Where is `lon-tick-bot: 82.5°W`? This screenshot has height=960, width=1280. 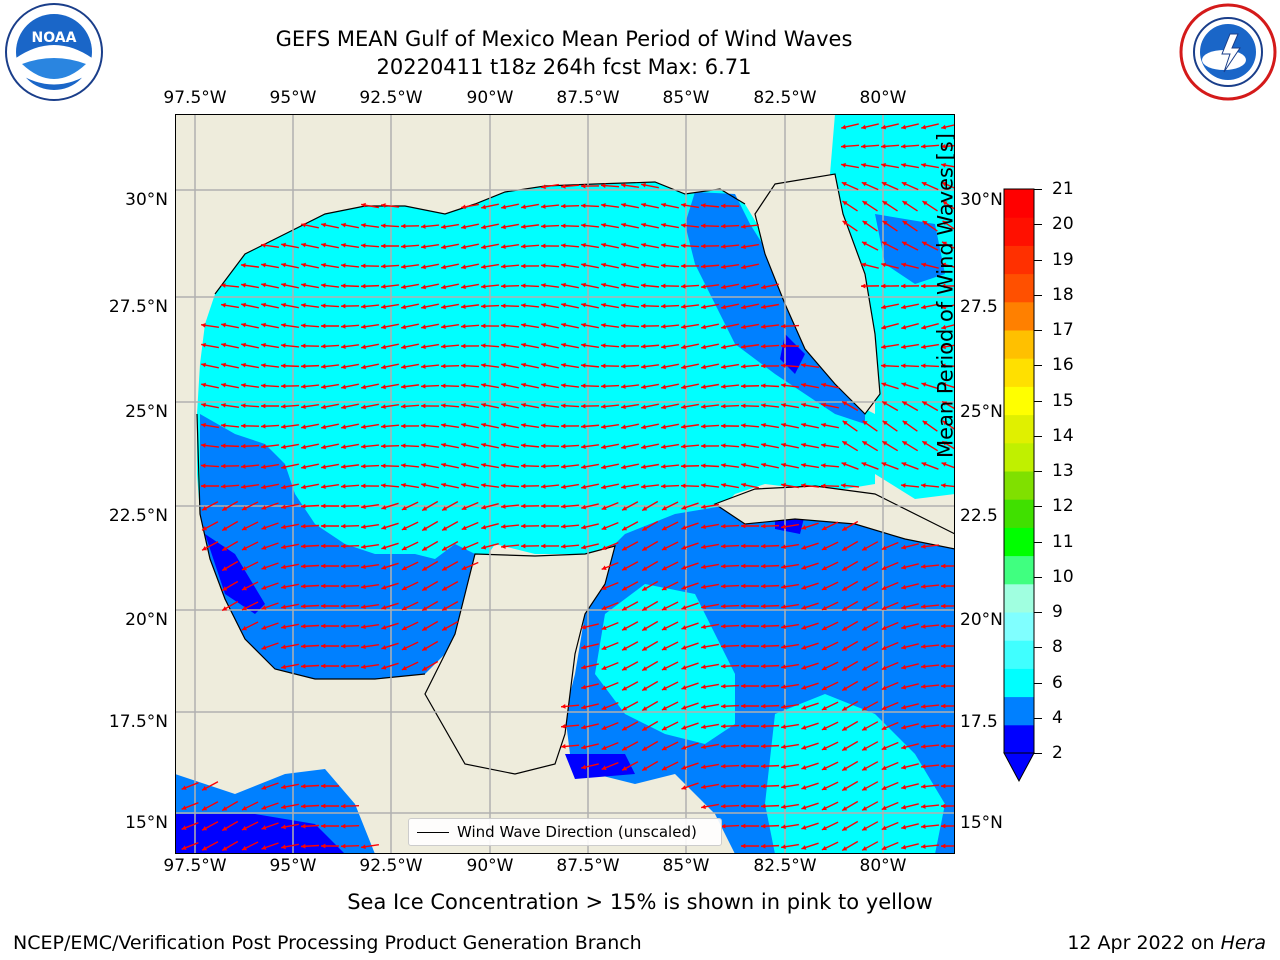 lon-tick-bot: 82.5°W is located at coordinates (785, 866).